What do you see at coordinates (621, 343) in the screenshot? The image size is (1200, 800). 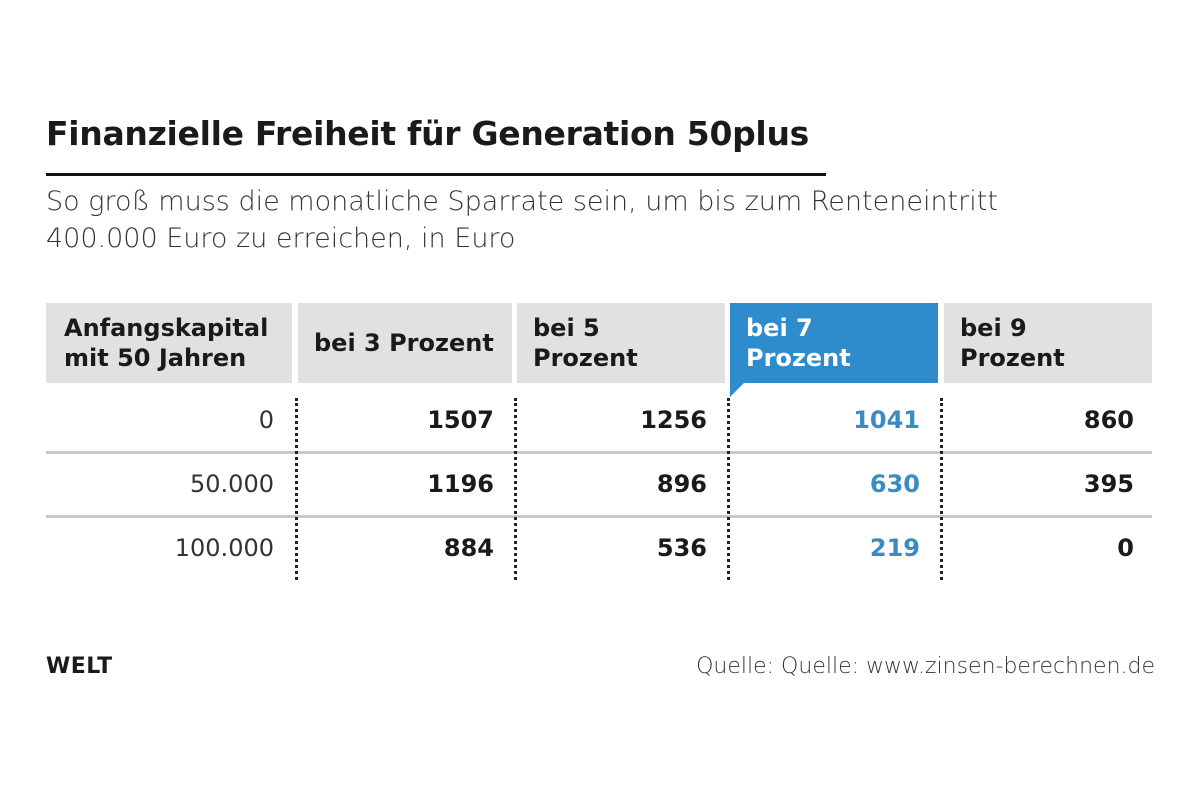 I see `column-header: bei 5 Prozent` at bounding box center [621, 343].